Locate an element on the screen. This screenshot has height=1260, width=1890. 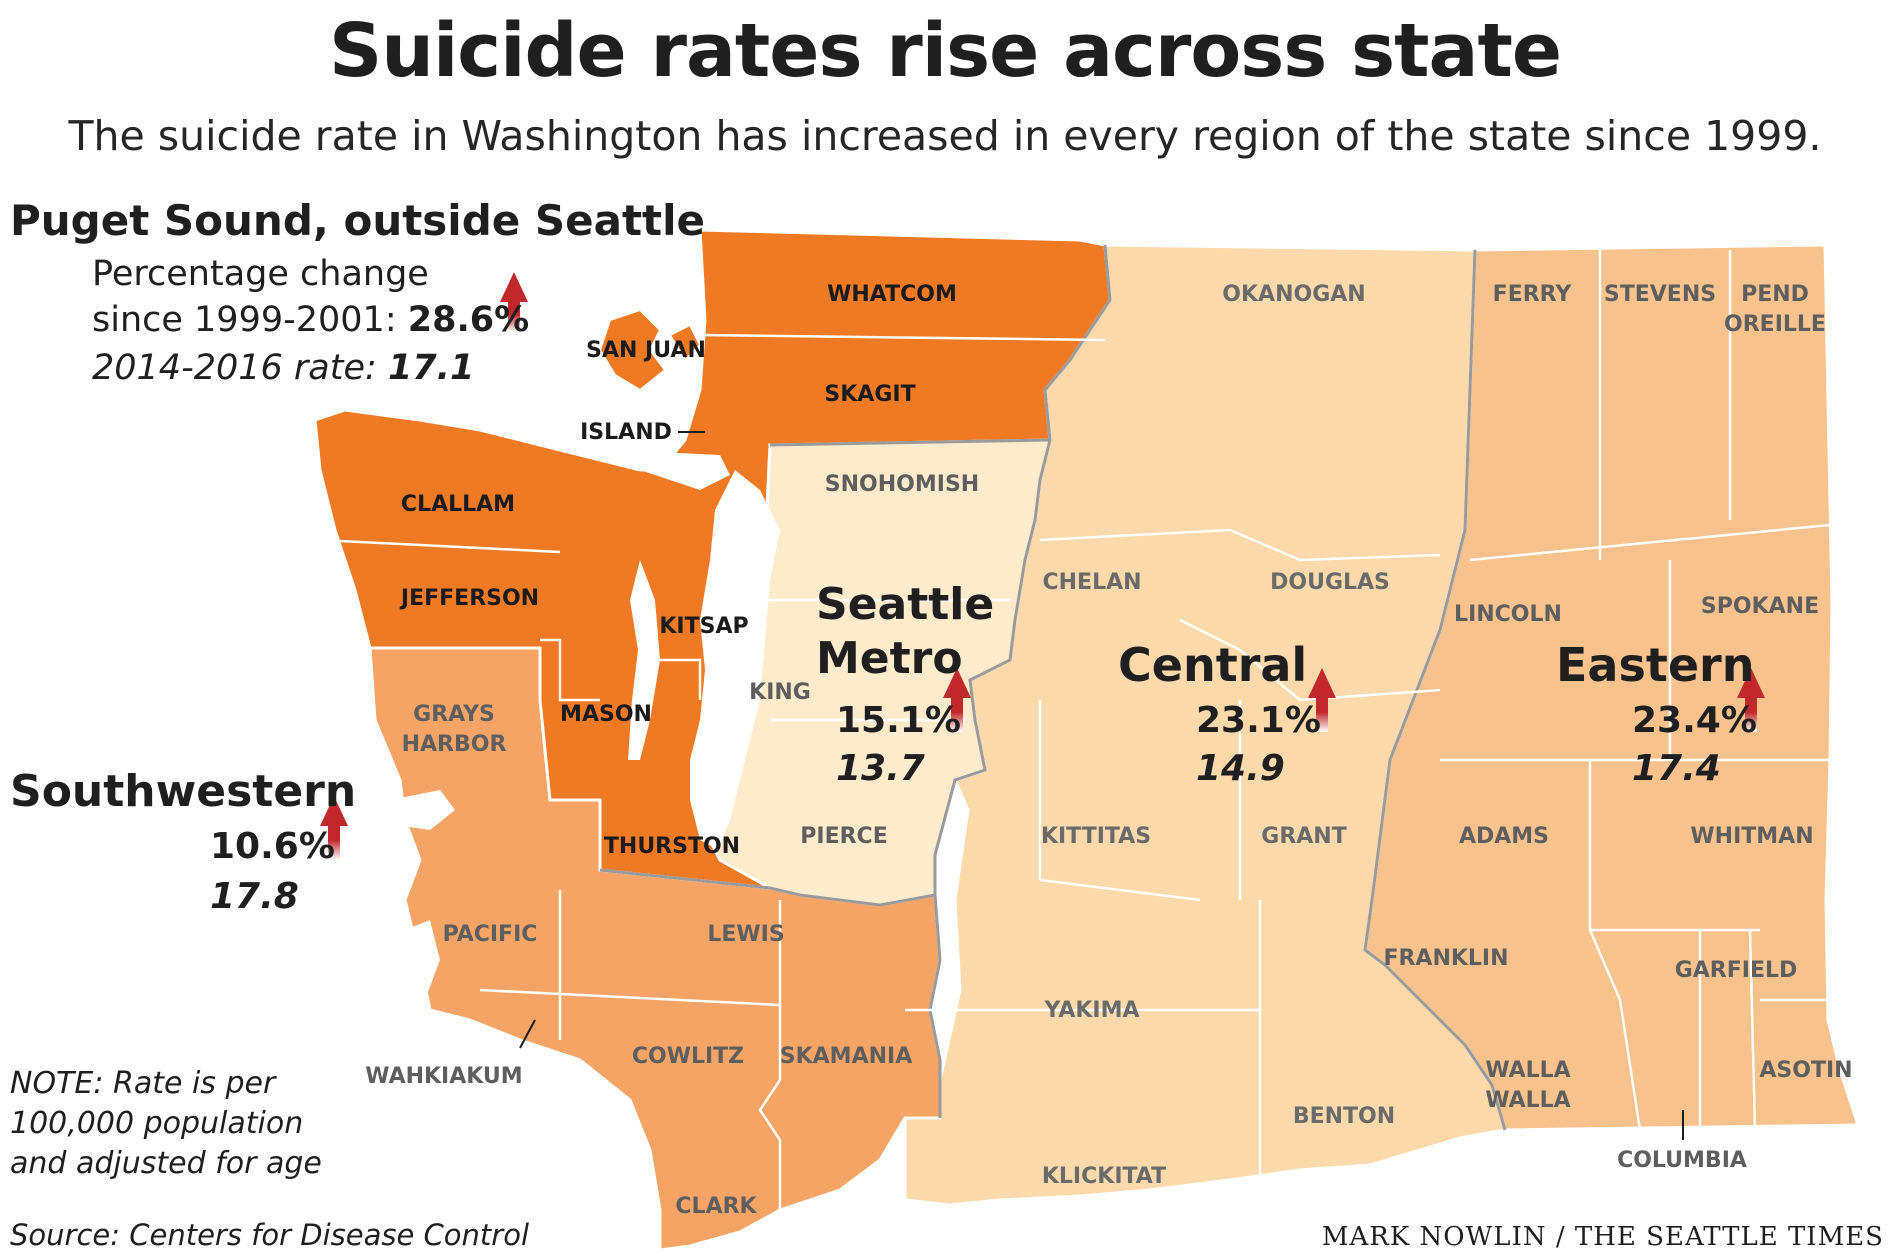
county-label-clark: CLARK is located at coordinates (716, 1206).